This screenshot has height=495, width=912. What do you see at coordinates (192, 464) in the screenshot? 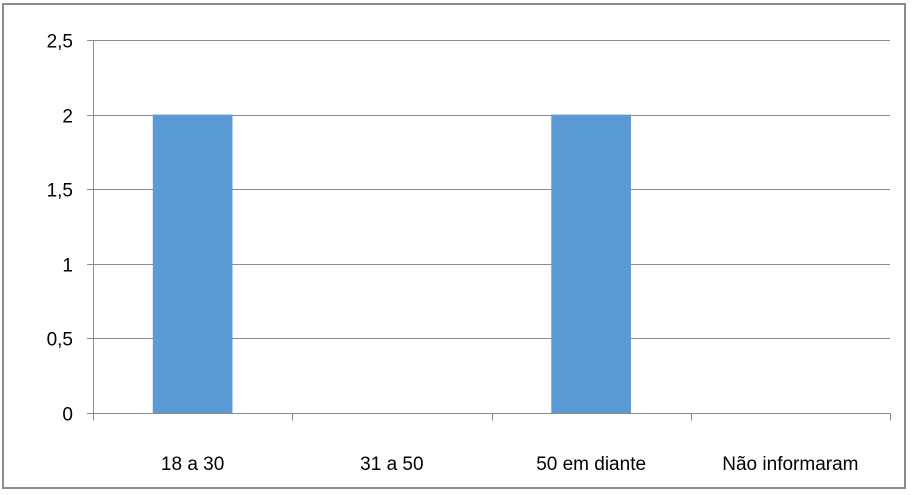
I see `x-tick-label: 18 a 30` at bounding box center [192, 464].